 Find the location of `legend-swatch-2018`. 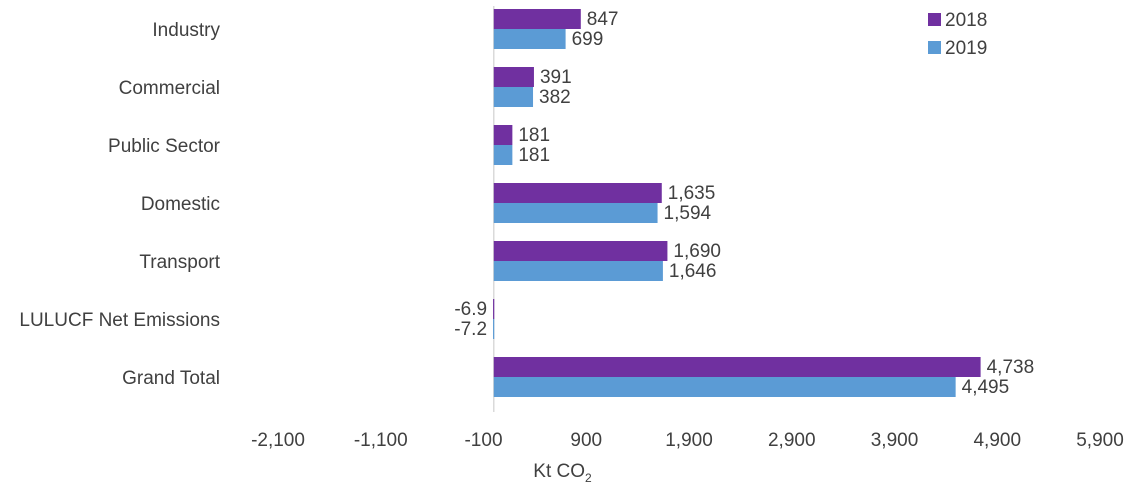

legend-swatch-2018 is located at coordinates (934, 19).